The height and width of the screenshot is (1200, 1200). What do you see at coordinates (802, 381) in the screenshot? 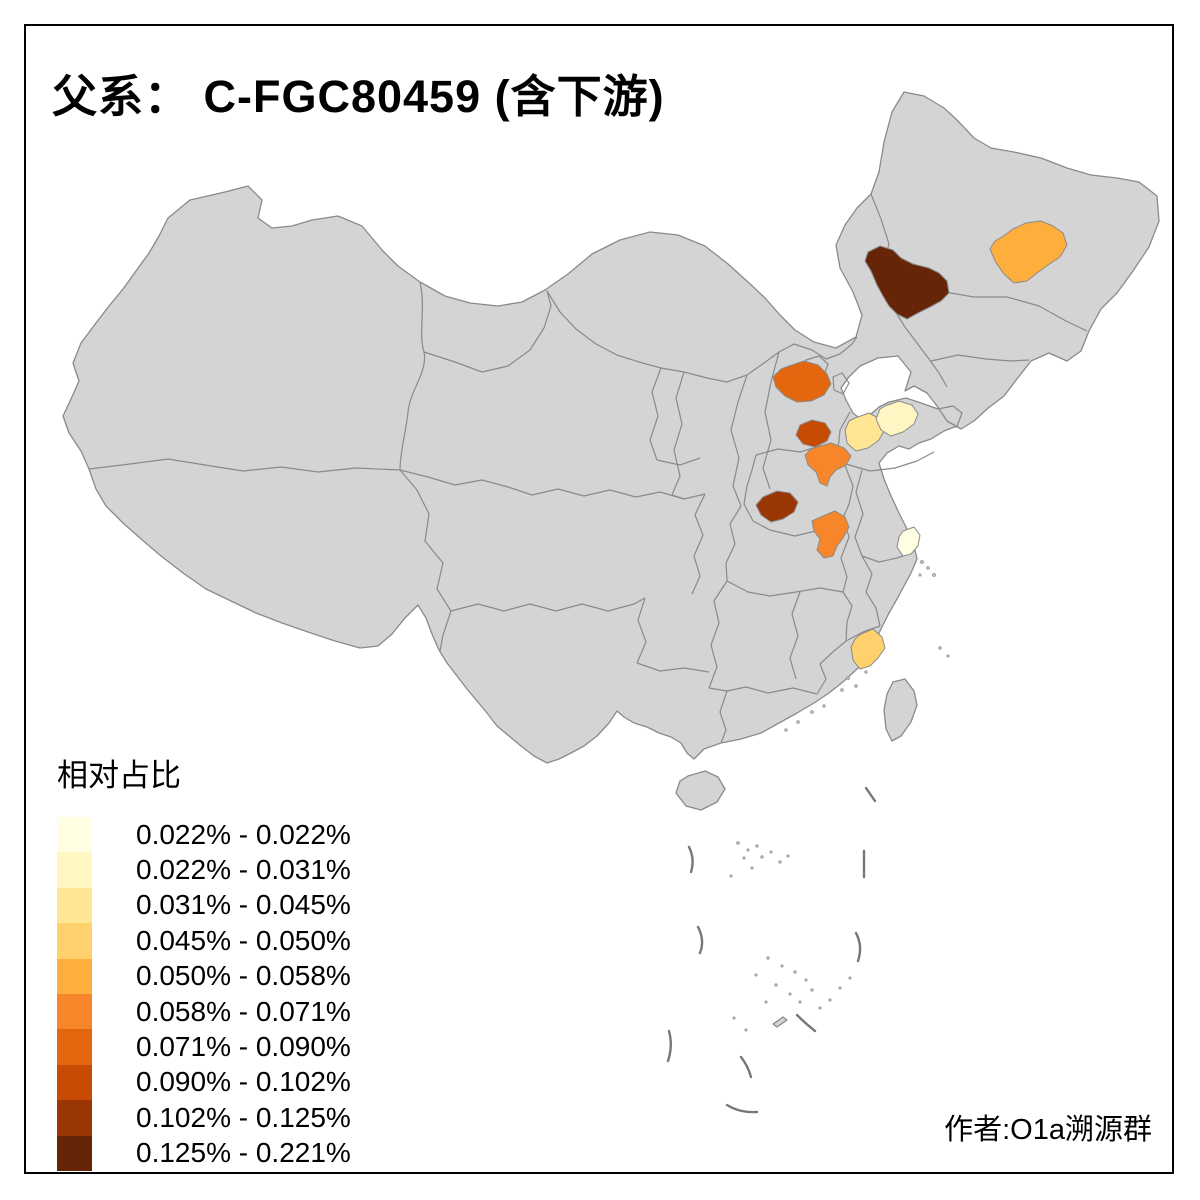
I see `region-hebei-central` at bounding box center [802, 381].